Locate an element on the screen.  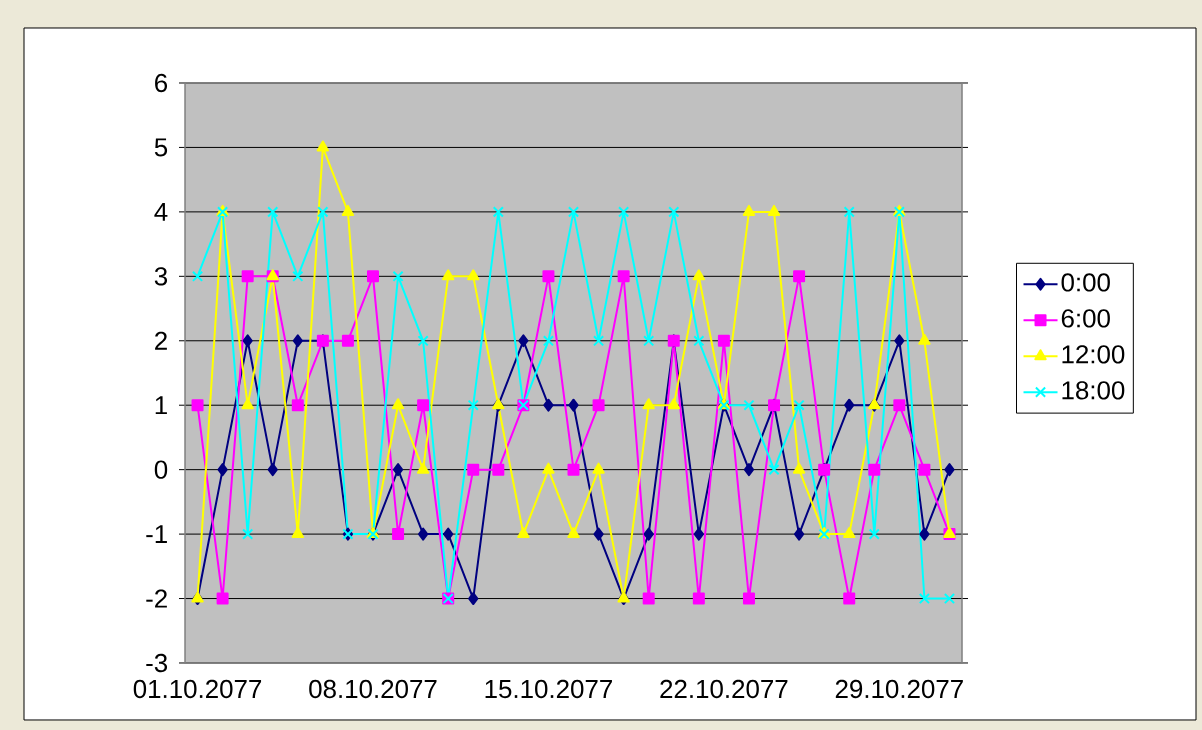
legend-label: 18:00 is located at coordinates (1093, 390).